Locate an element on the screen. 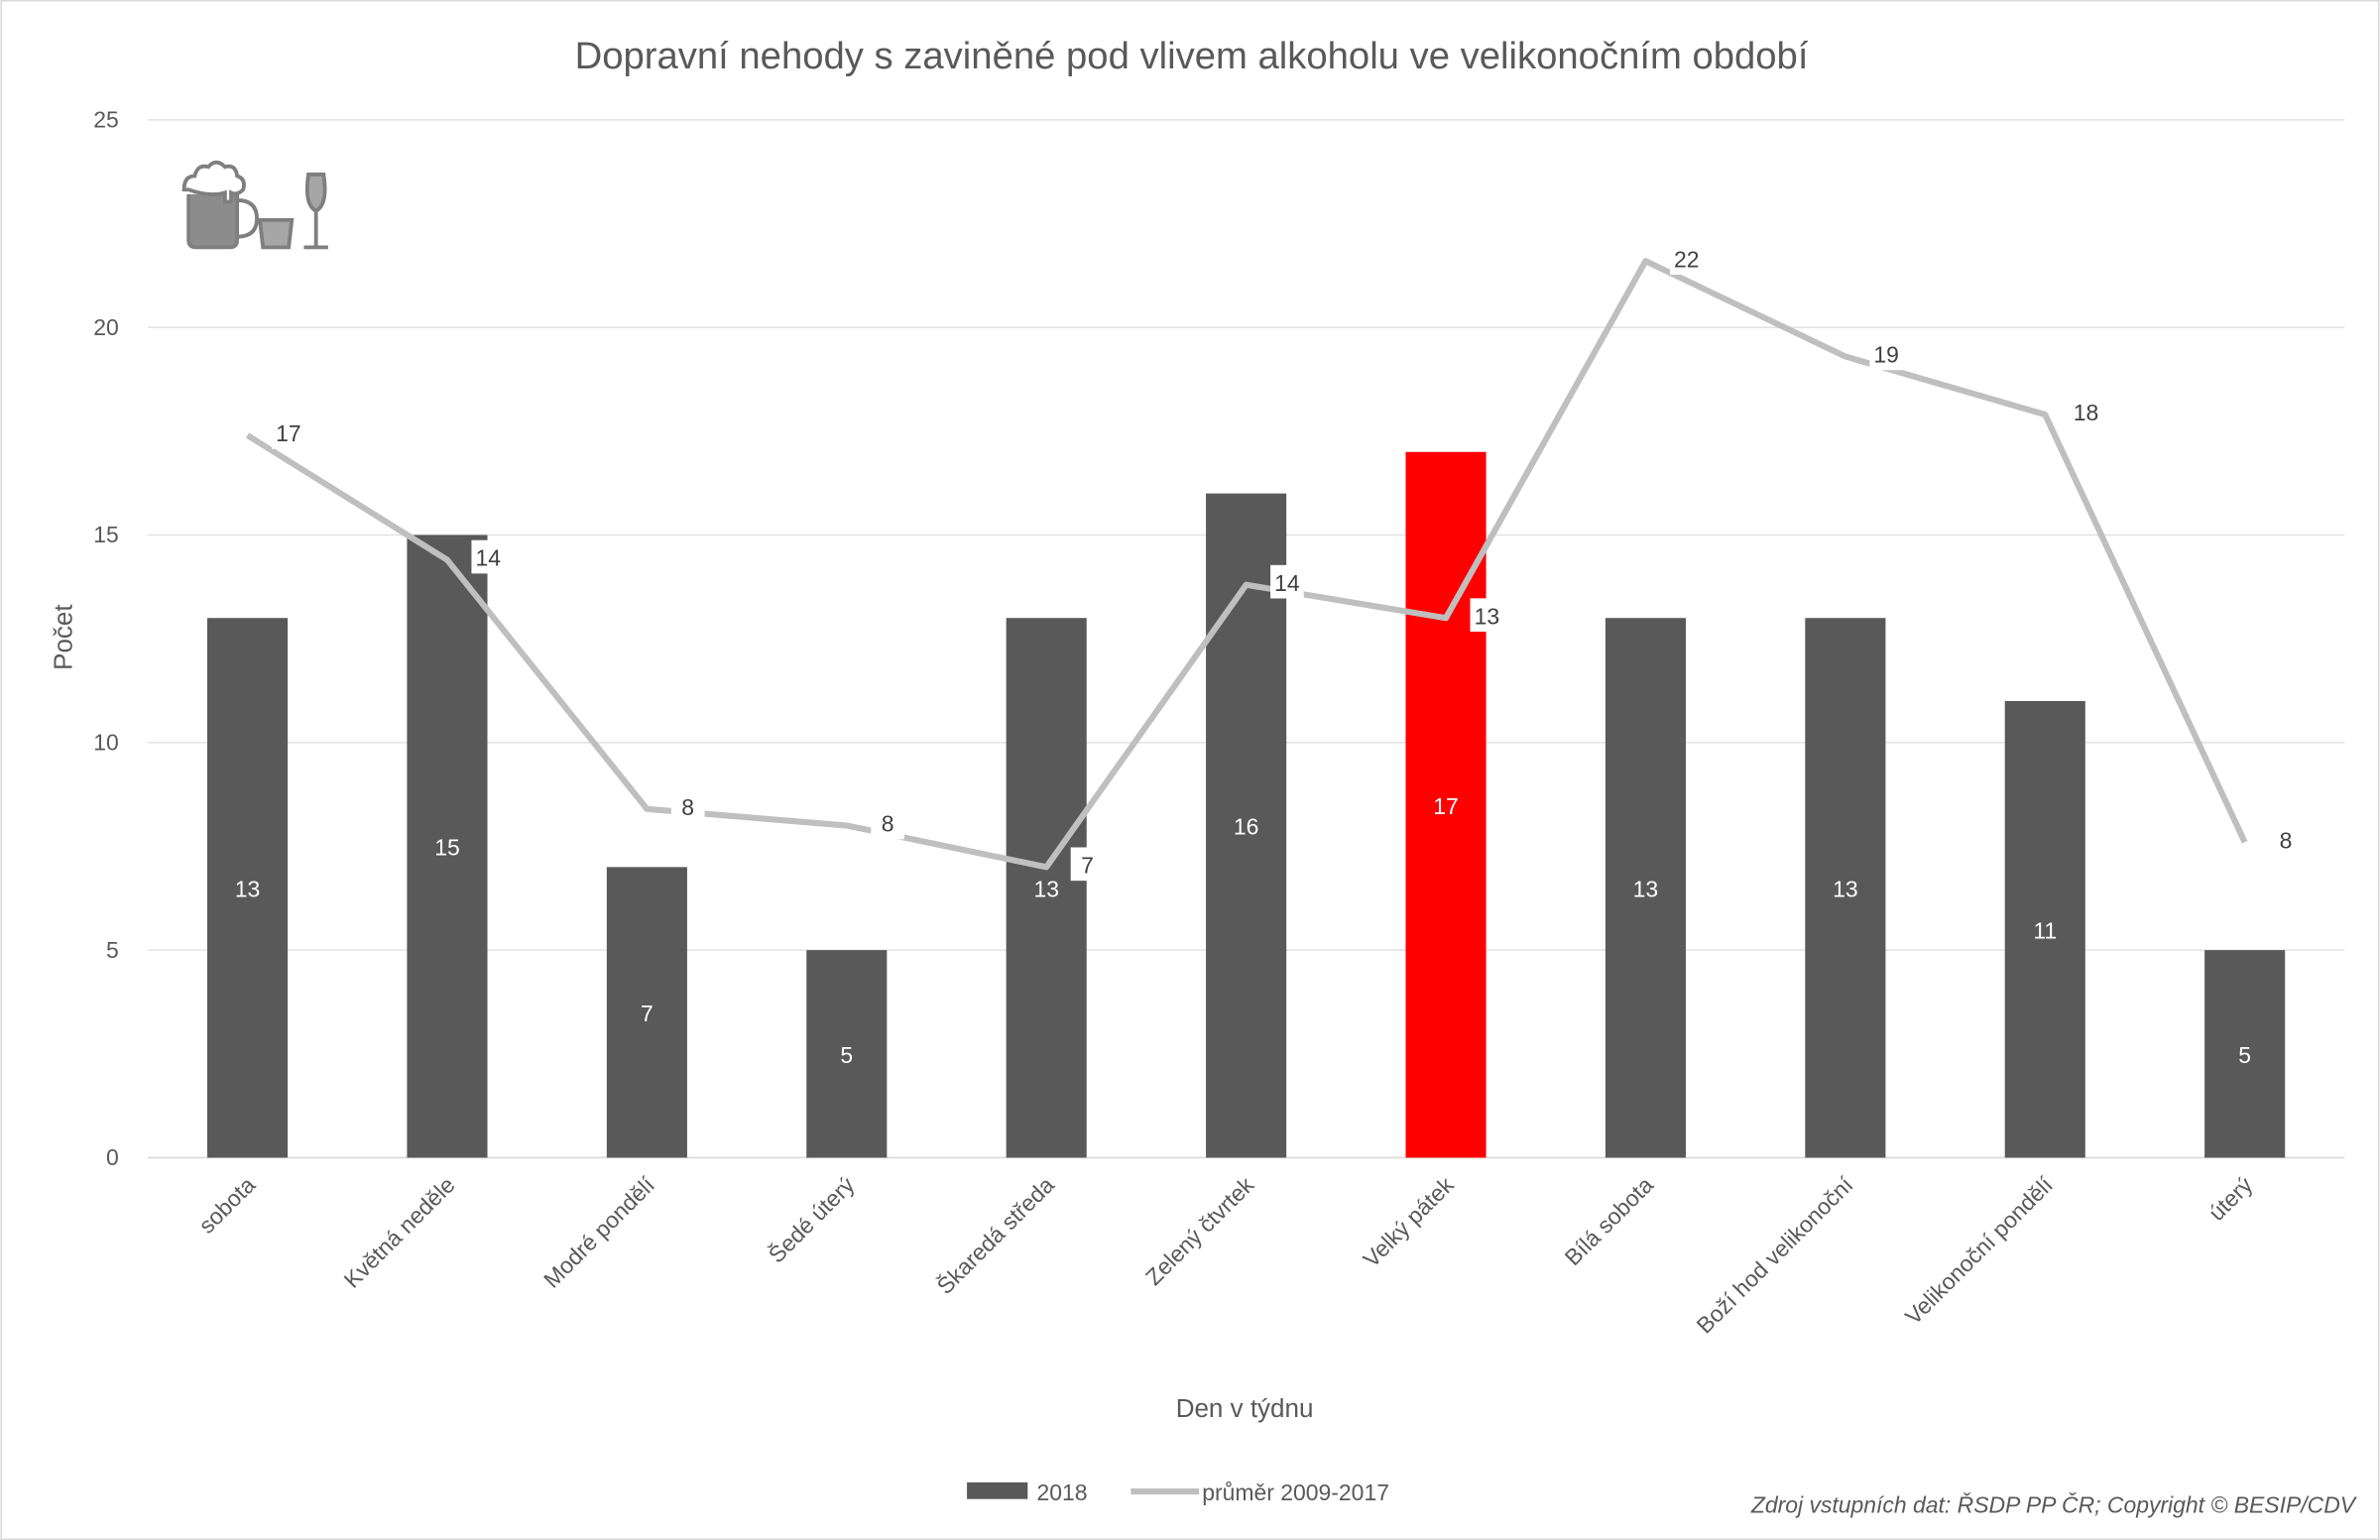 This screenshot has width=2380, height=1540. y-tick-label: 15 is located at coordinates (106, 534).